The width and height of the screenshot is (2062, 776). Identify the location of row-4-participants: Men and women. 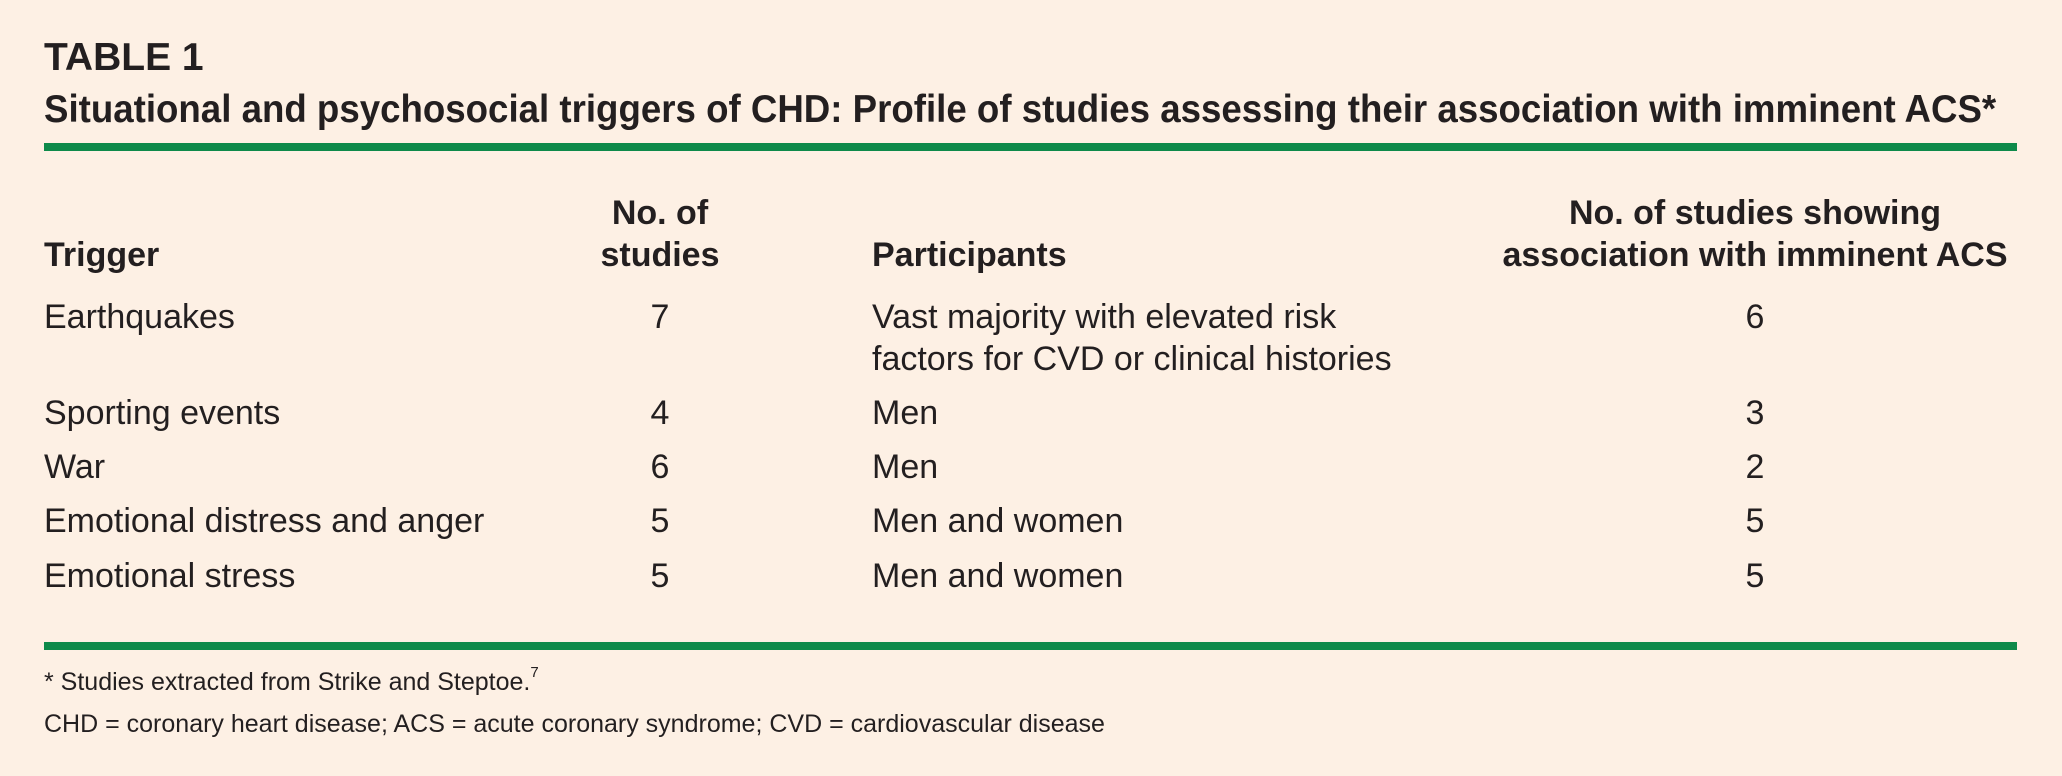
(998, 521).